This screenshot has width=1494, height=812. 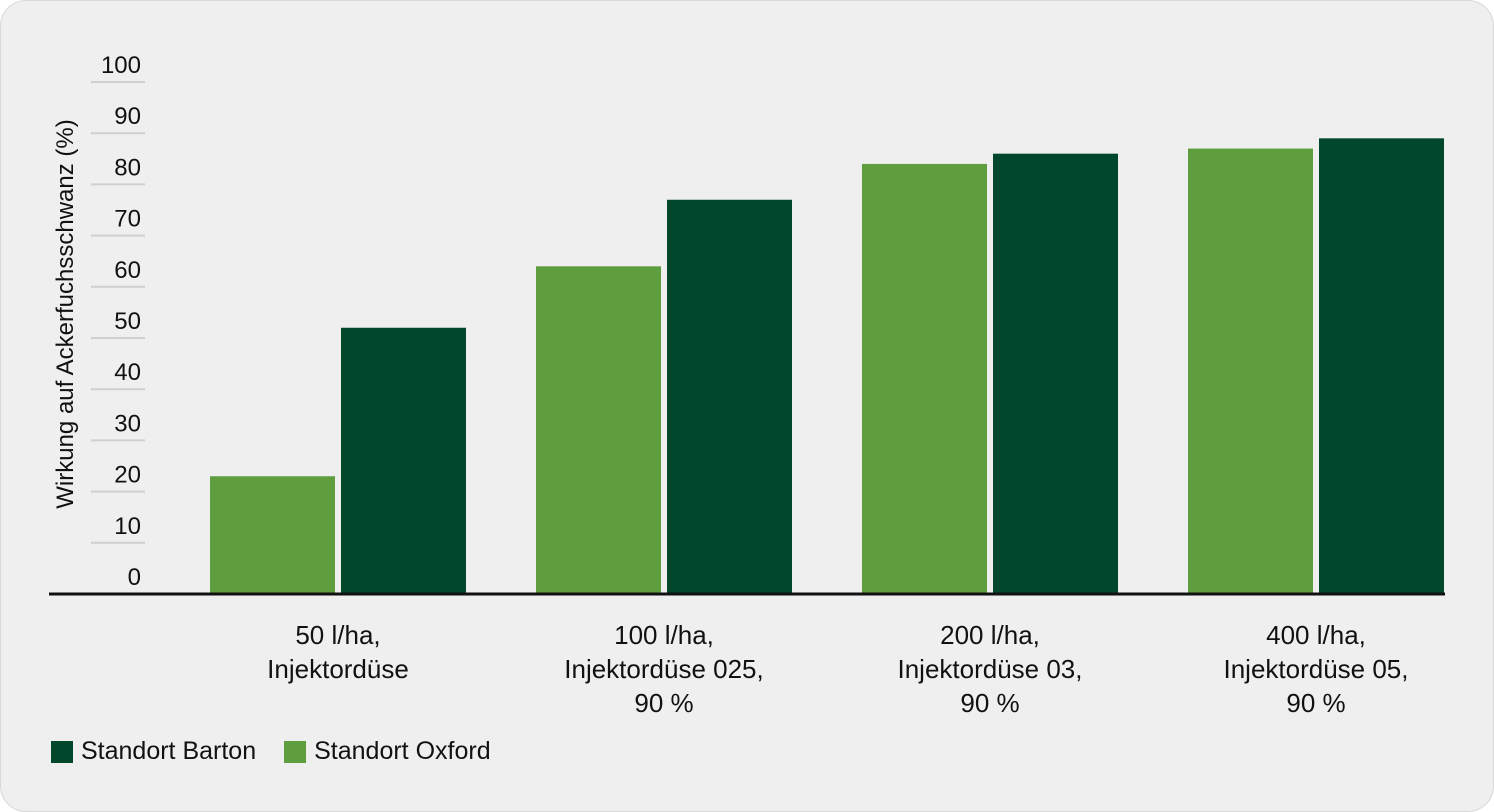 I want to click on x-category-label-line: Injektordüse 025,, so click(x=663, y=669).